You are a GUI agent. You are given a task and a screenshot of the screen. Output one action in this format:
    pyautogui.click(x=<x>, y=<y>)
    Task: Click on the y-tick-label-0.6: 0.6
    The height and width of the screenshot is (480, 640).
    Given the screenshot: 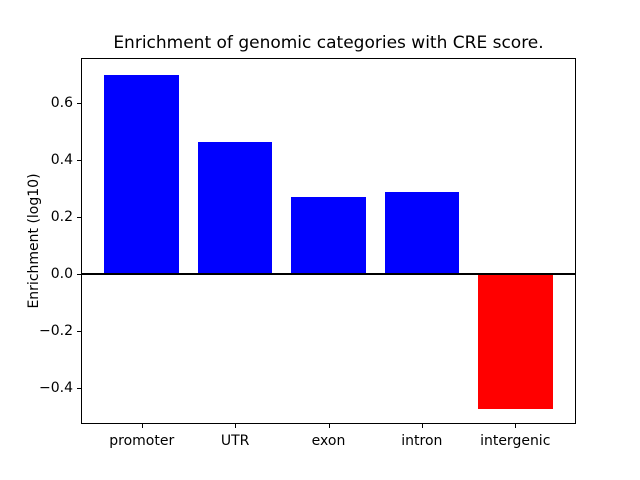 What is the action you would take?
    pyautogui.click(x=61, y=103)
    